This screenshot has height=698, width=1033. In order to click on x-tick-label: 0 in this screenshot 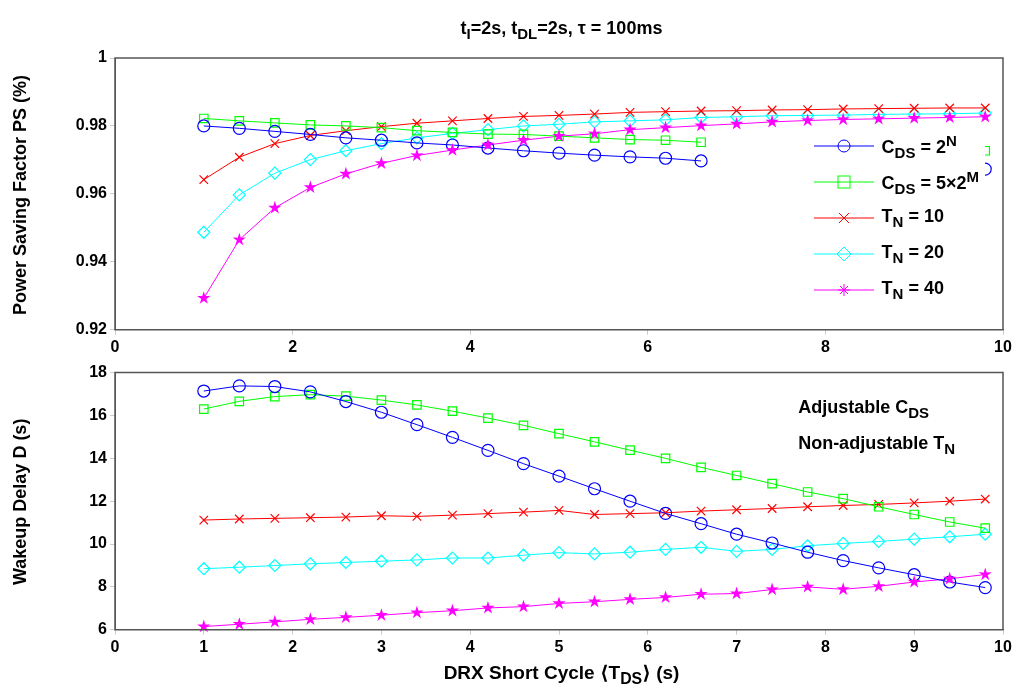, I will do `click(115, 646)`.